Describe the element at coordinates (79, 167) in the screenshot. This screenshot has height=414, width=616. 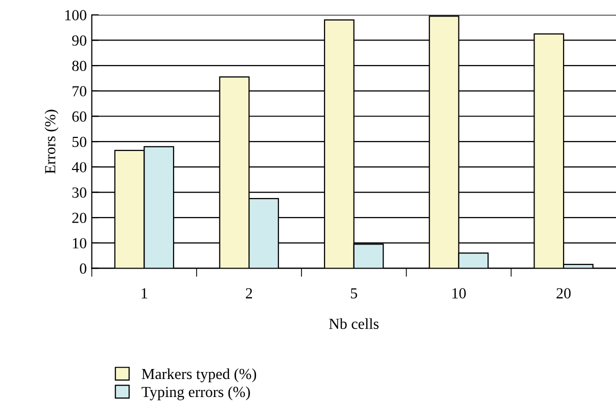
I see `y-tick-label: 40` at that location.